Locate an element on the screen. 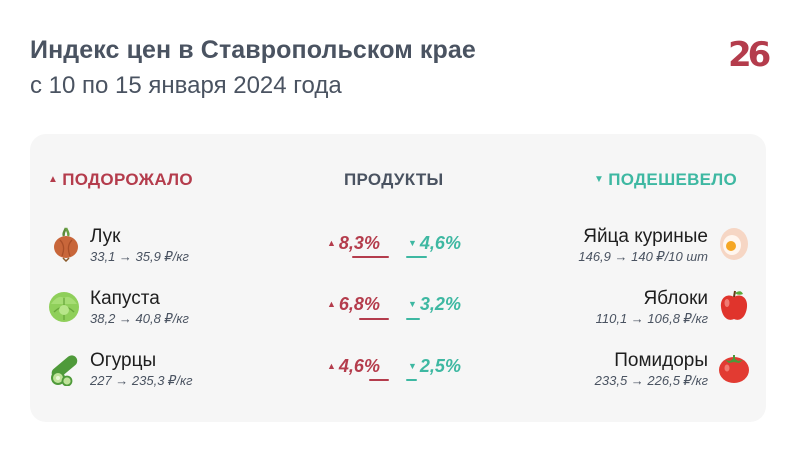 This screenshot has width=800, height=452. cucumber-icon is located at coordinates (64, 370).